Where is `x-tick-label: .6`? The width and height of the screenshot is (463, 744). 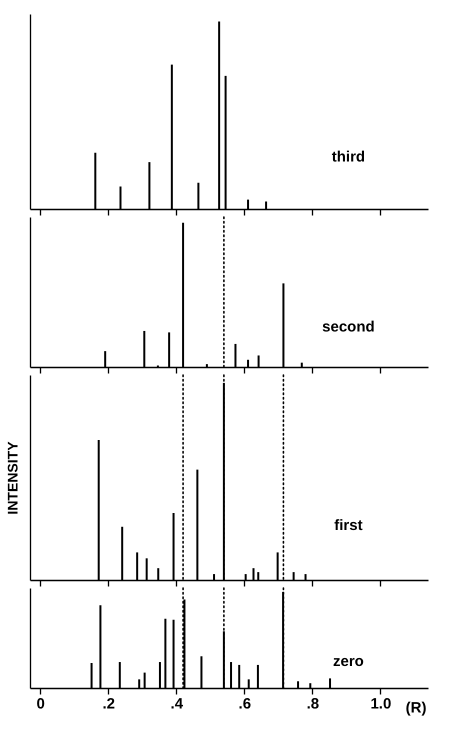 x-tick-label: .6 is located at coordinates (245, 704).